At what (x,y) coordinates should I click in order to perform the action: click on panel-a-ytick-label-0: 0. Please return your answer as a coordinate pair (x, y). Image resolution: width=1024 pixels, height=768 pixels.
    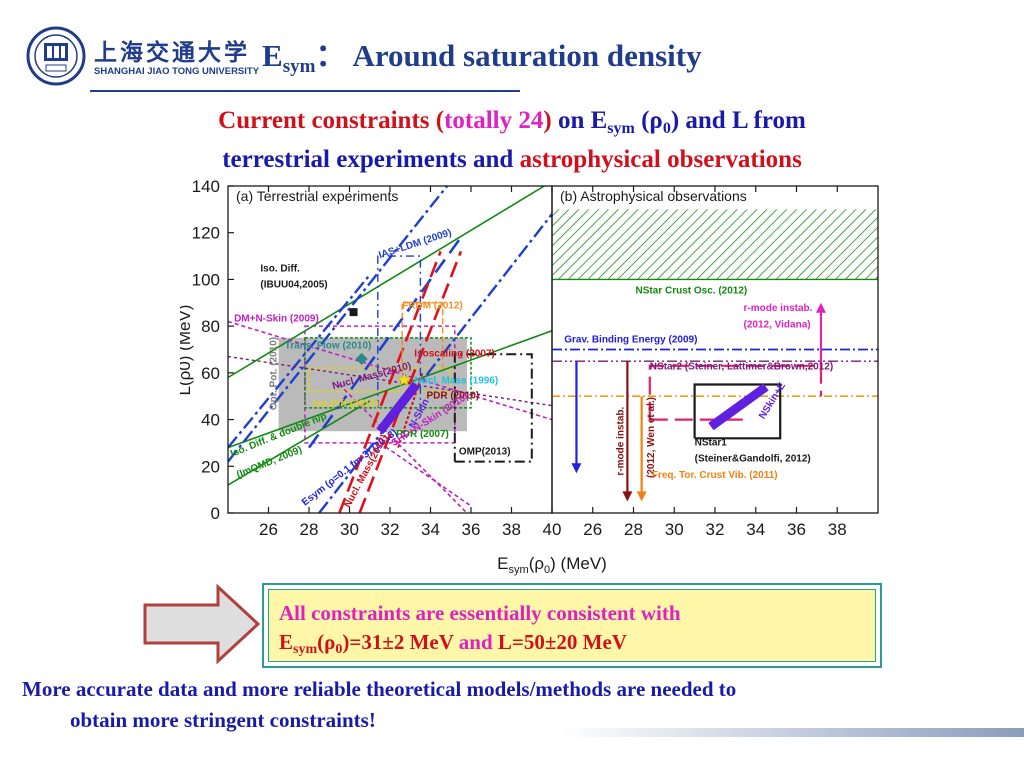
    Looking at the image, I should click on (215, 513).